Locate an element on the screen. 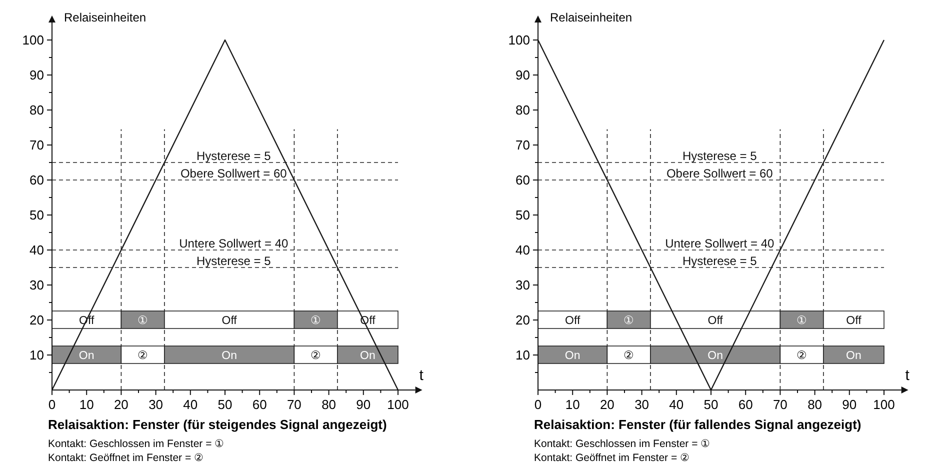 This screenshot has height=473, width=933. text: Relaisaktion: Fenster (für steigendes Signal angezeigt) is located at coordinates (217, 424).